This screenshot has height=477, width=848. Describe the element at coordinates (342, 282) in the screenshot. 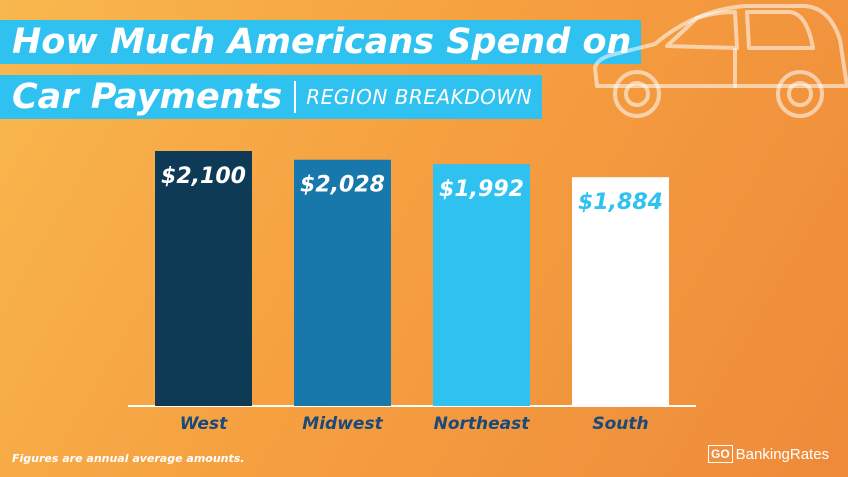

I see `bar-midwest` at that location.